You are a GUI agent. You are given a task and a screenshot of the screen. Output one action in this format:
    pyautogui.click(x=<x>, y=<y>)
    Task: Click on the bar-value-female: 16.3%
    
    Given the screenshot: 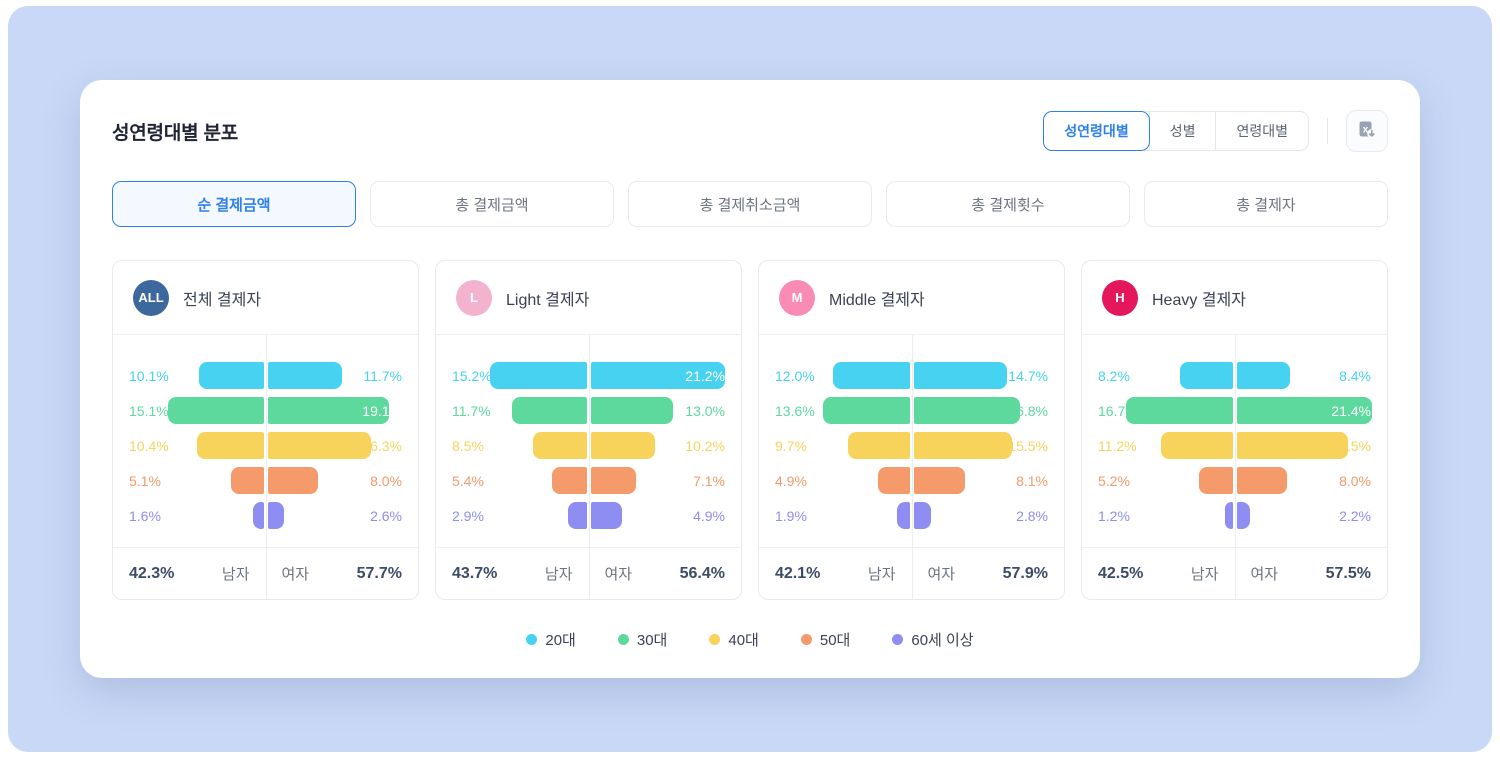 What is the action you would take?
    pyautogui.click(x=382, y=445)
    